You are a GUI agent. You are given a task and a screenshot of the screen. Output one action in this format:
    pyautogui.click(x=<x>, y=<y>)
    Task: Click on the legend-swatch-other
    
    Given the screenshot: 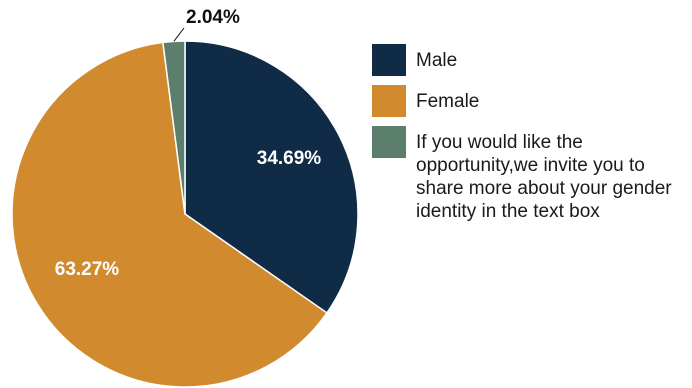 What is the action you would take?
    pyautogui.click(x=389, y=142)
    